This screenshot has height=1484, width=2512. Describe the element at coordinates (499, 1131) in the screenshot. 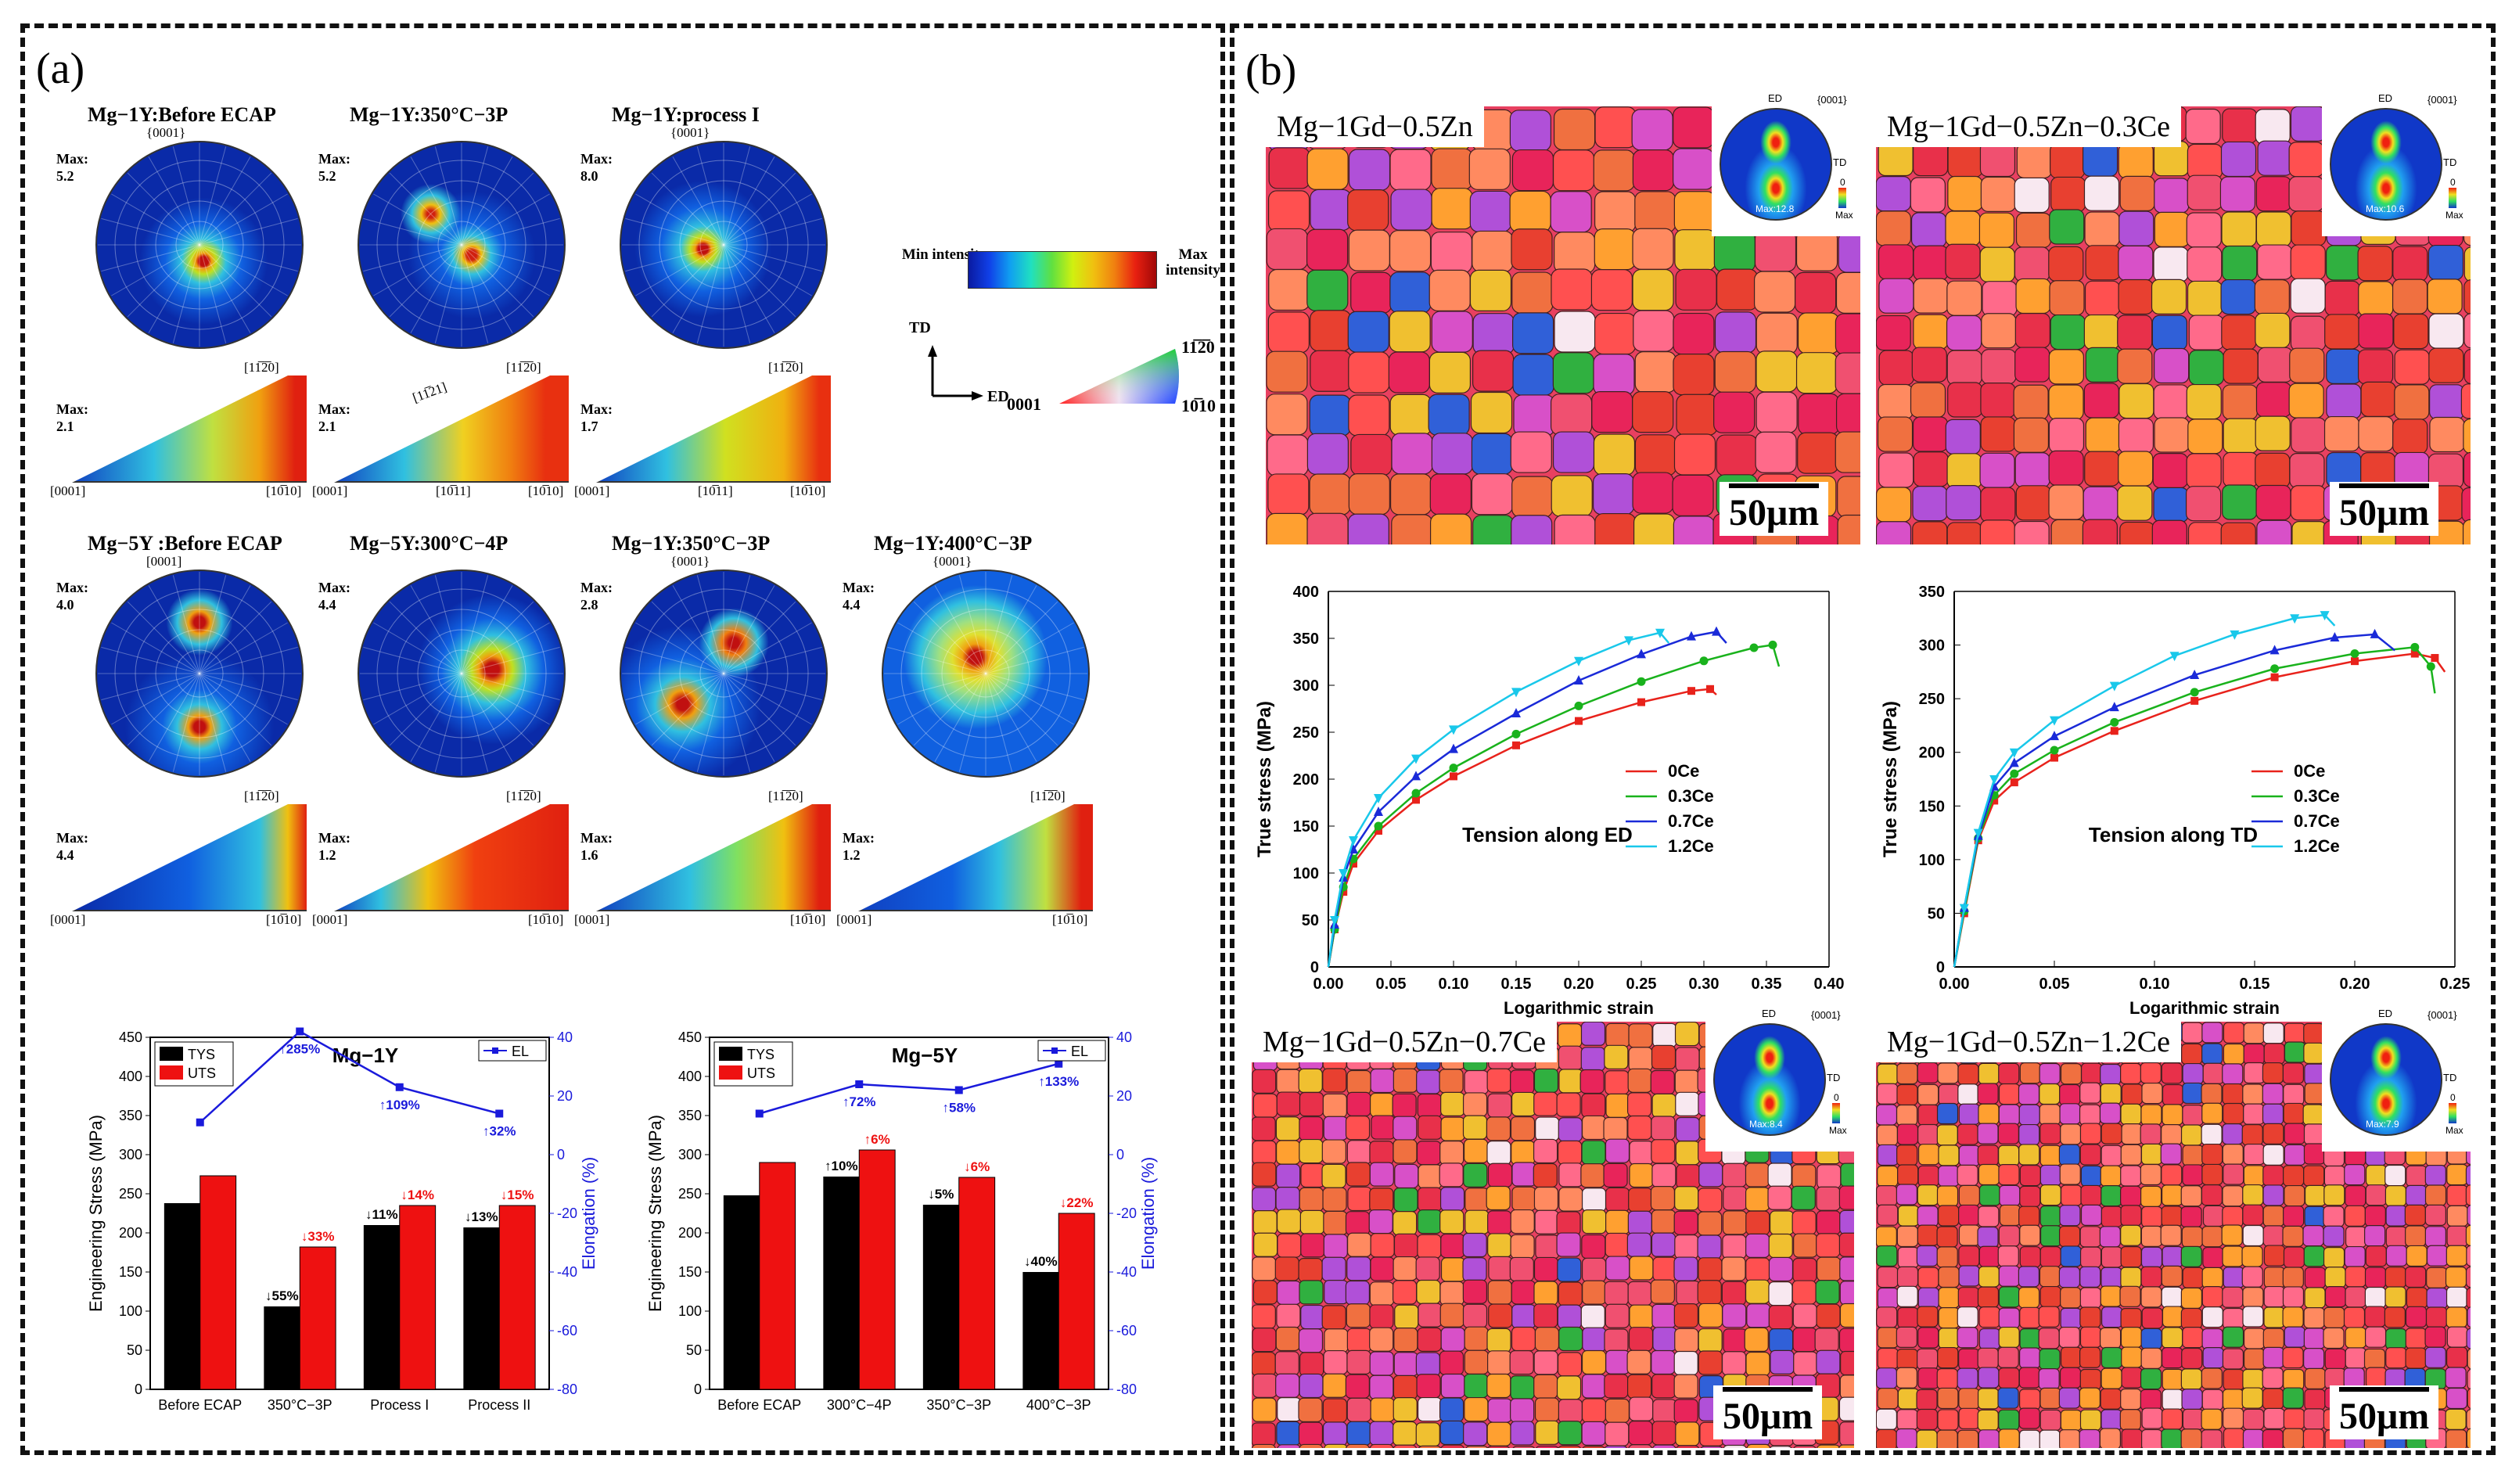

I see `el-change-label: ↑32%` at that location.